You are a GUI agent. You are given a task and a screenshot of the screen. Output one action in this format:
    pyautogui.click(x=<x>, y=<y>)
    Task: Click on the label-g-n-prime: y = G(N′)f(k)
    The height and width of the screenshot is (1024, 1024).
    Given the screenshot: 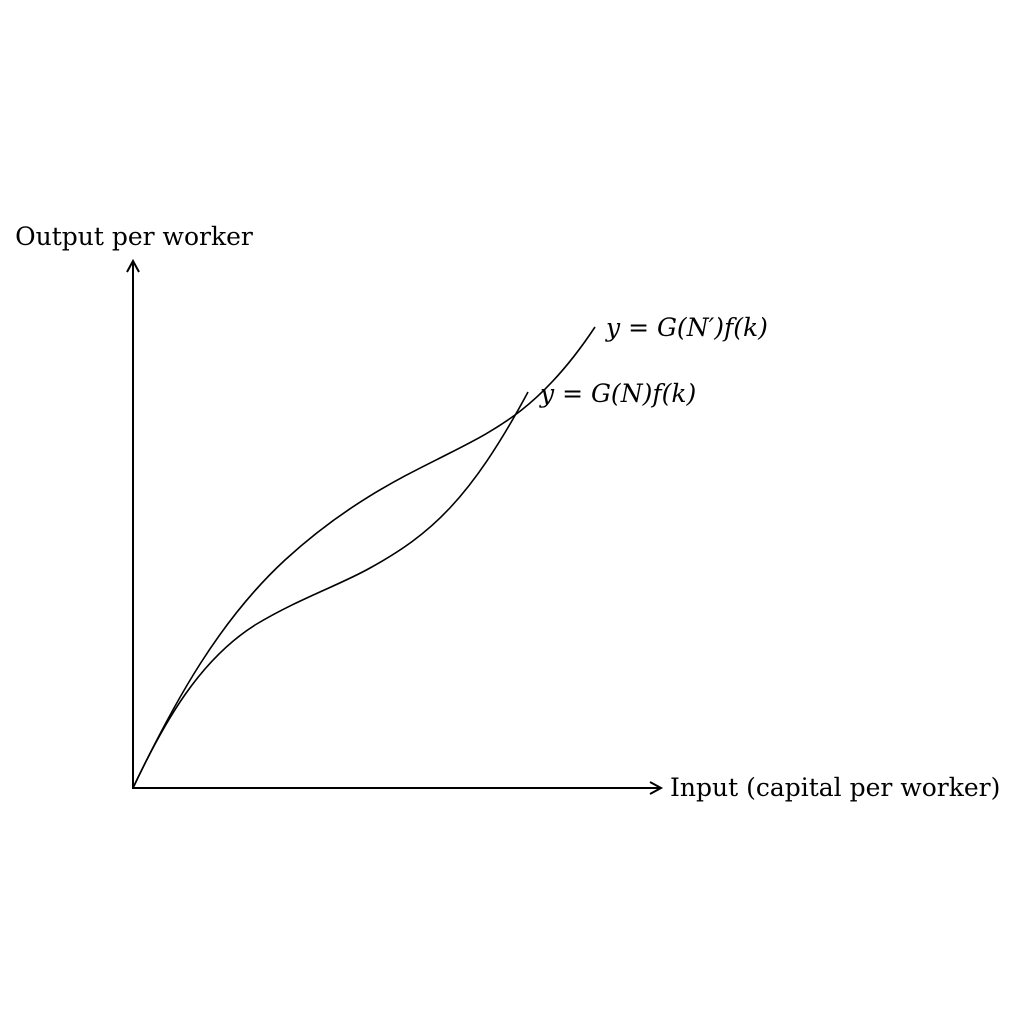 What is the action you would take?
    pyautogui.click(x=686, y=327)
    